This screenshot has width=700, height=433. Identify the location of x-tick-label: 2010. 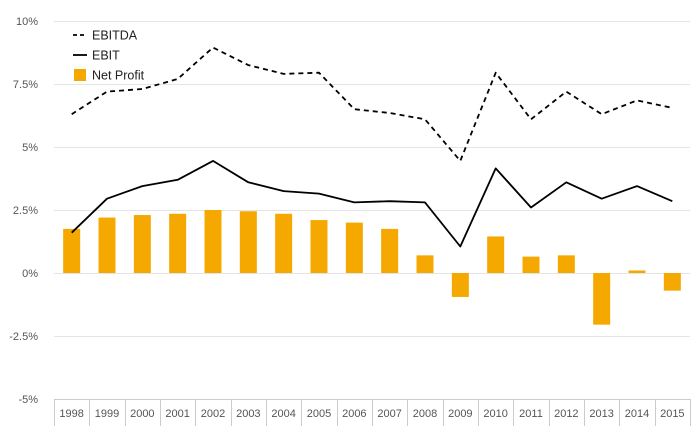
(495, 414).